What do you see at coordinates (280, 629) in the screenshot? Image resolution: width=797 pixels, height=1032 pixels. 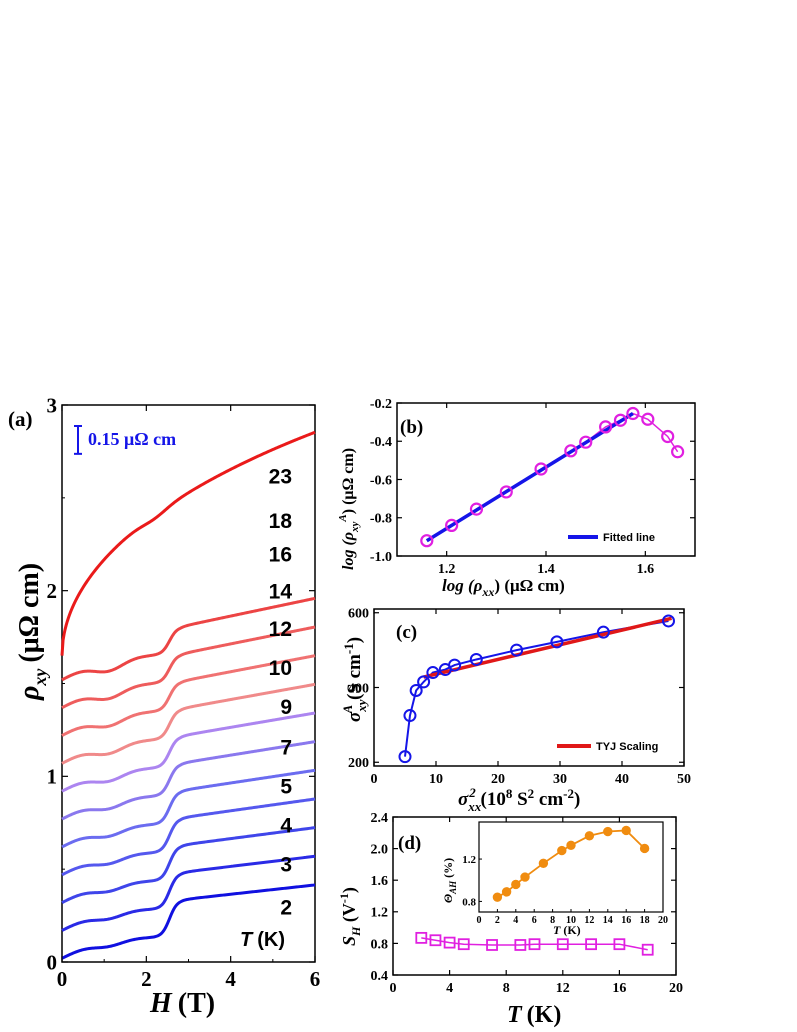 I see `curve-label-12K: 12` at bounding box center [280, 629].